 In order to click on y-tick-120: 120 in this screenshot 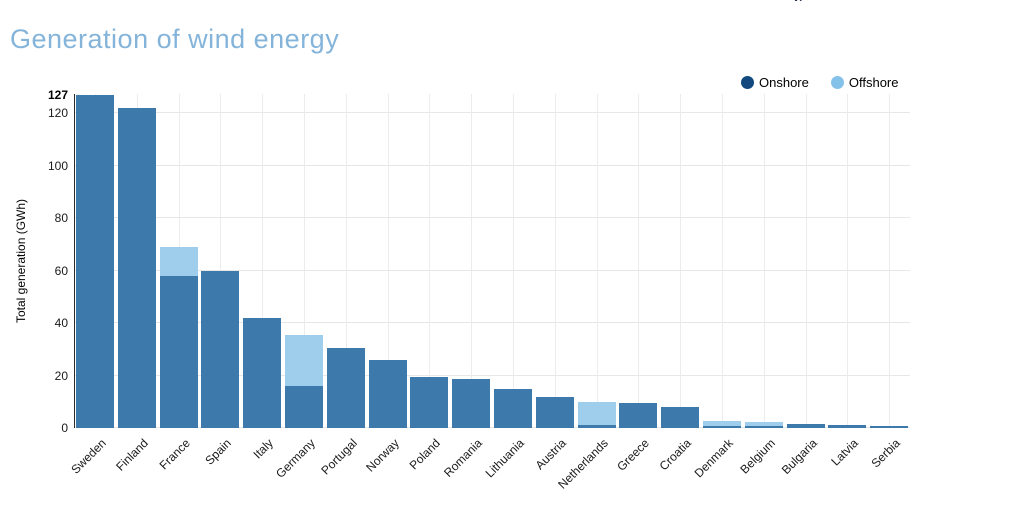, I will do `click(57, 113)`.